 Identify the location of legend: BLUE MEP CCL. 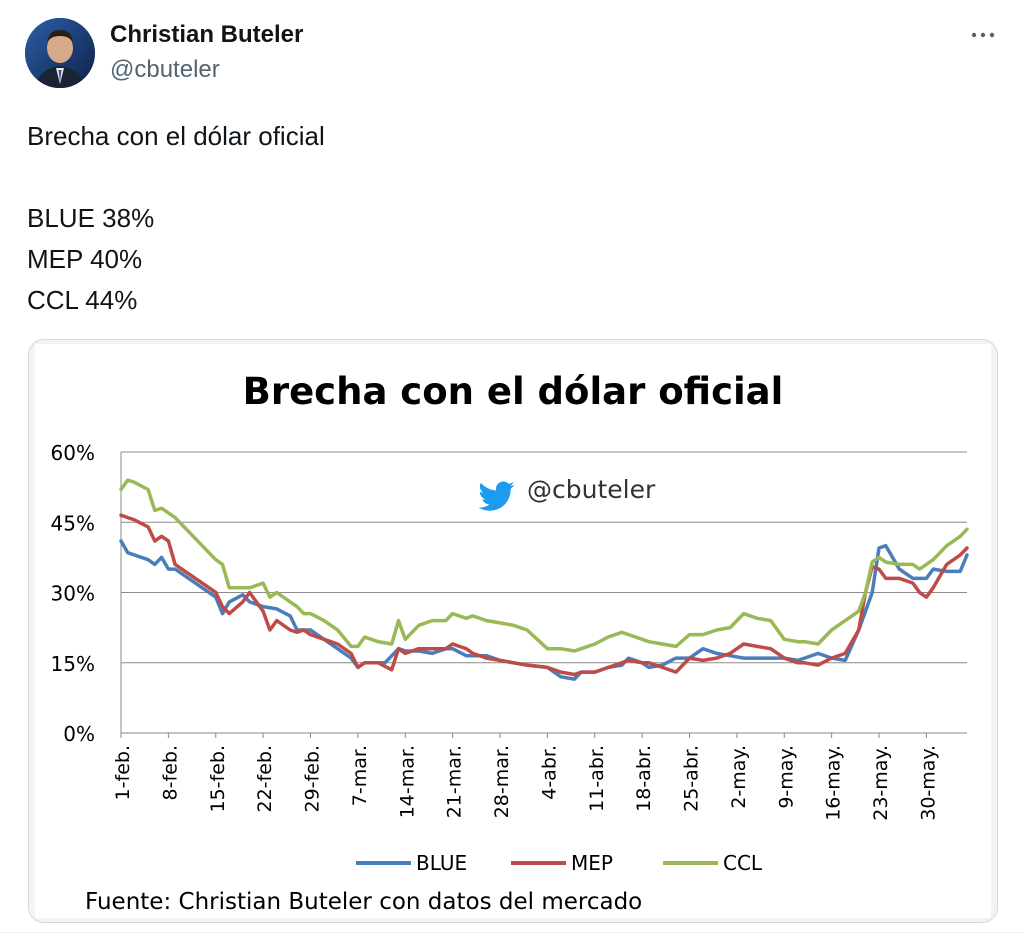
(559, 863).